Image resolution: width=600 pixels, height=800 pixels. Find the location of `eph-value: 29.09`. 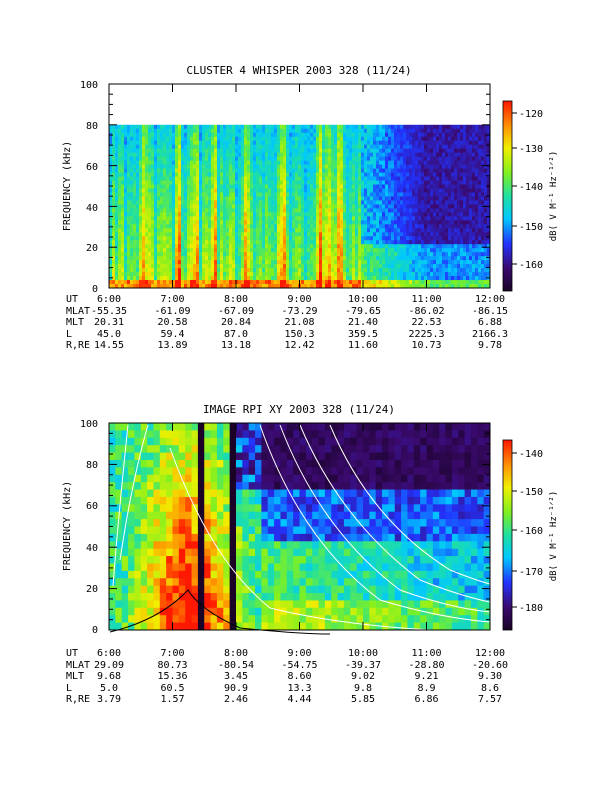

eph-value: 29.09 is located at coordinates (109, 665).